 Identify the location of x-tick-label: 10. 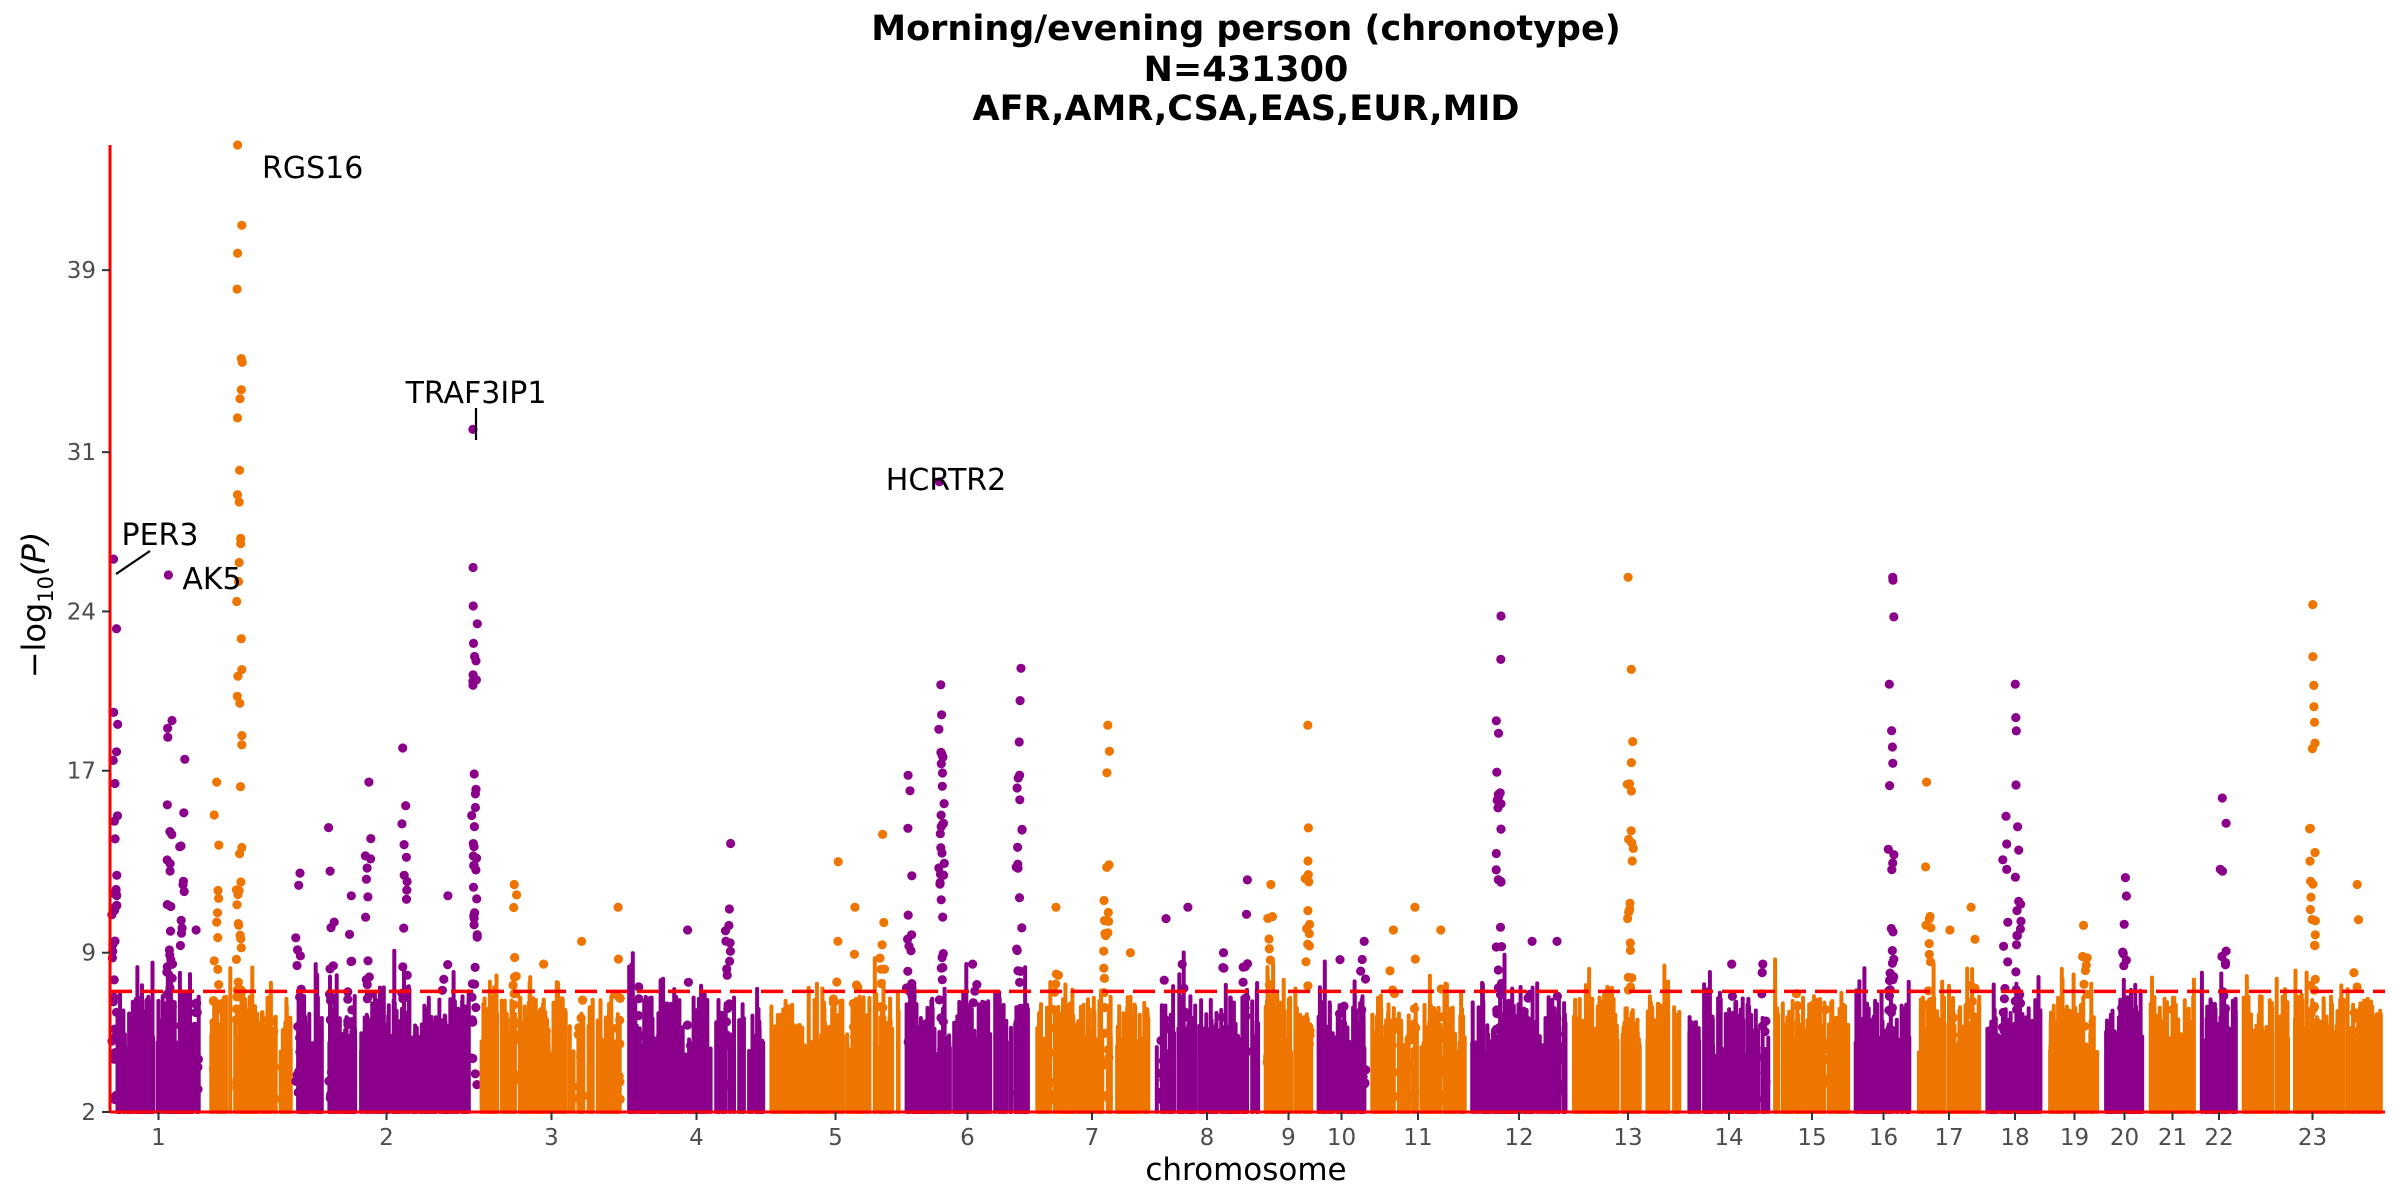
(1341, 1138).